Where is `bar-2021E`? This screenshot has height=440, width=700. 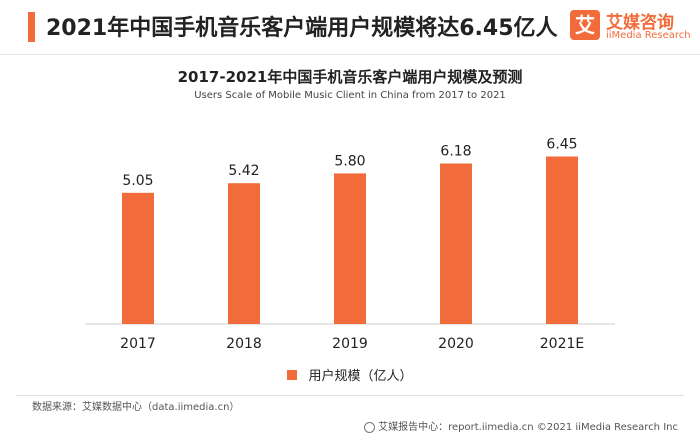 bar-2021E is located at coordinates (562, 240).